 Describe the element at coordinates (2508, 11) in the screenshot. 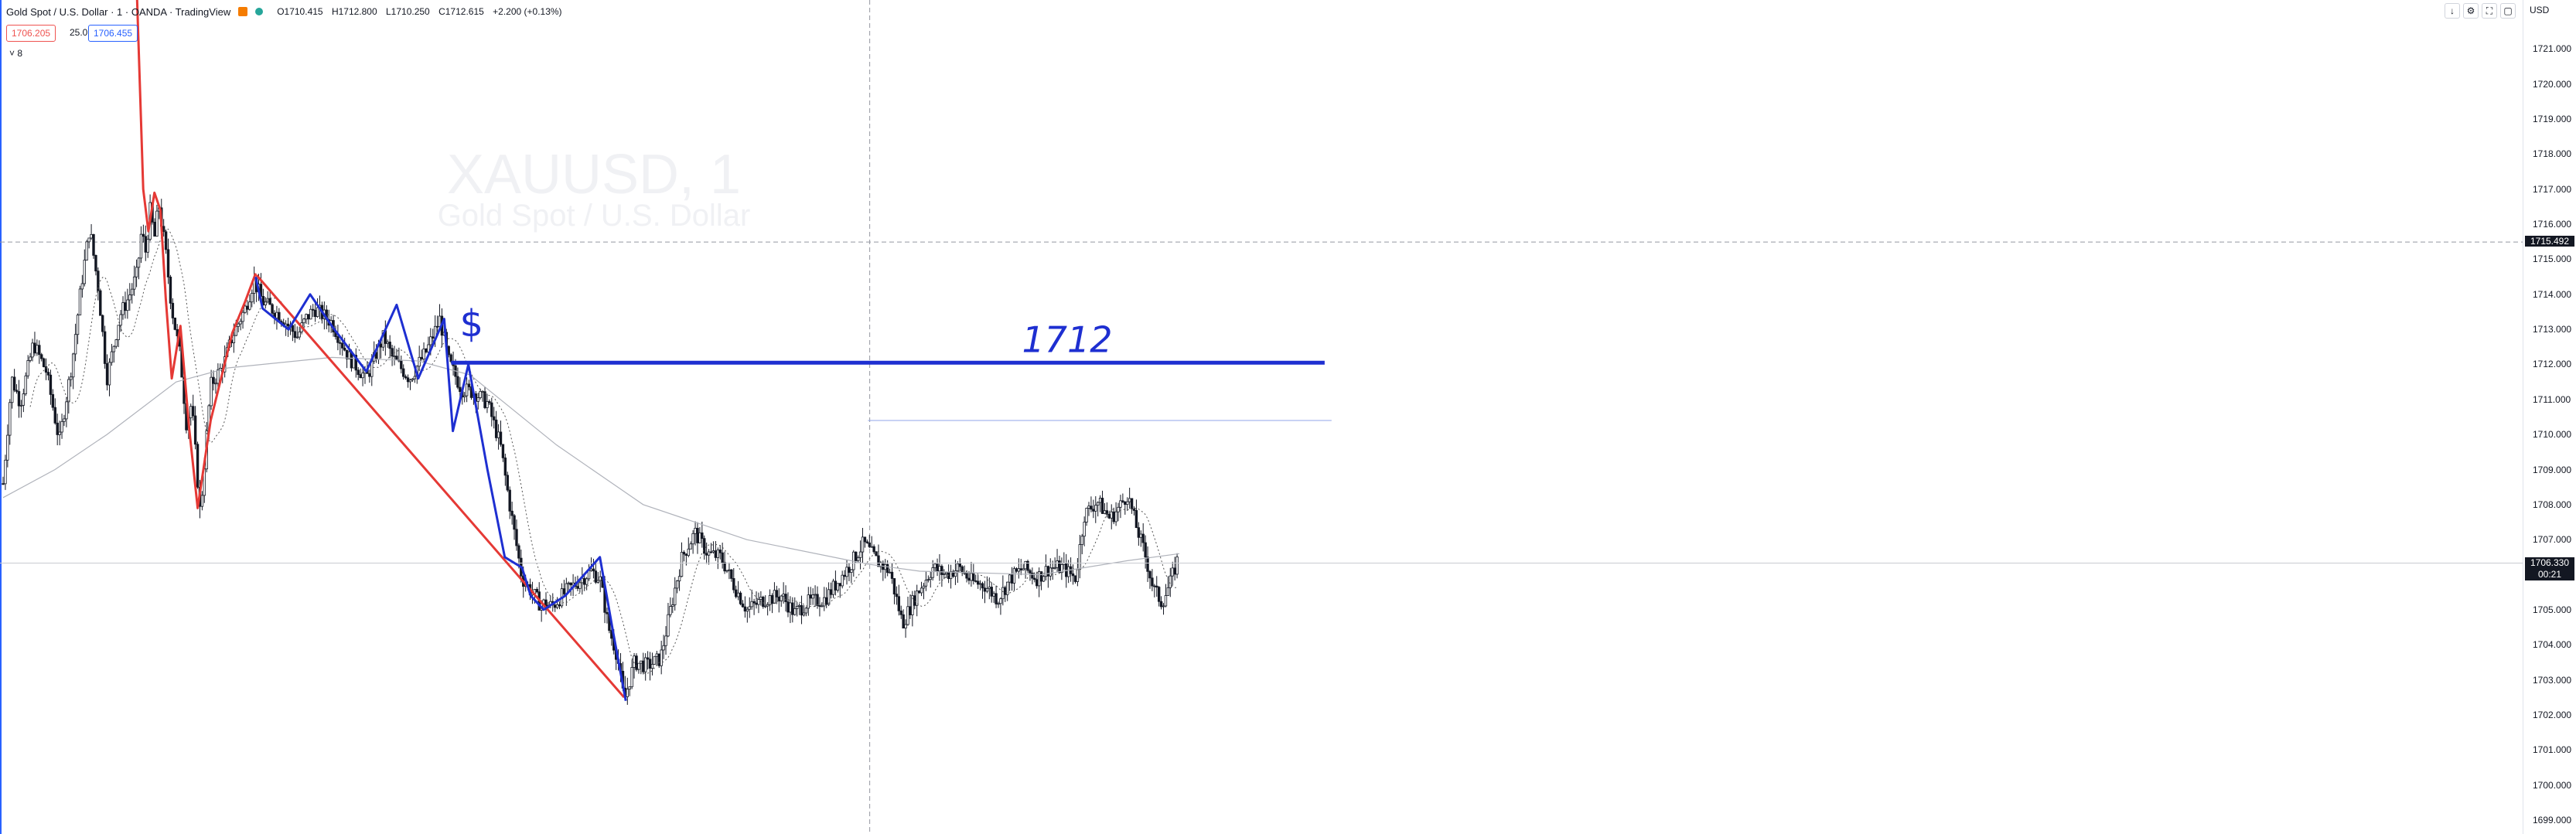

I see `snapshot-icon: ▢` at that location.